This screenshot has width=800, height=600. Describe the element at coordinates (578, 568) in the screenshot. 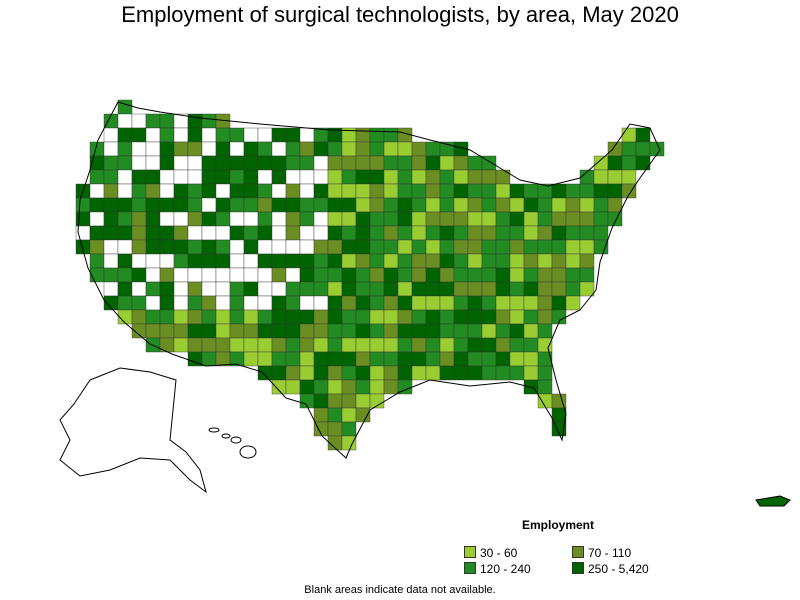

I see `legend-swatch` at that location.